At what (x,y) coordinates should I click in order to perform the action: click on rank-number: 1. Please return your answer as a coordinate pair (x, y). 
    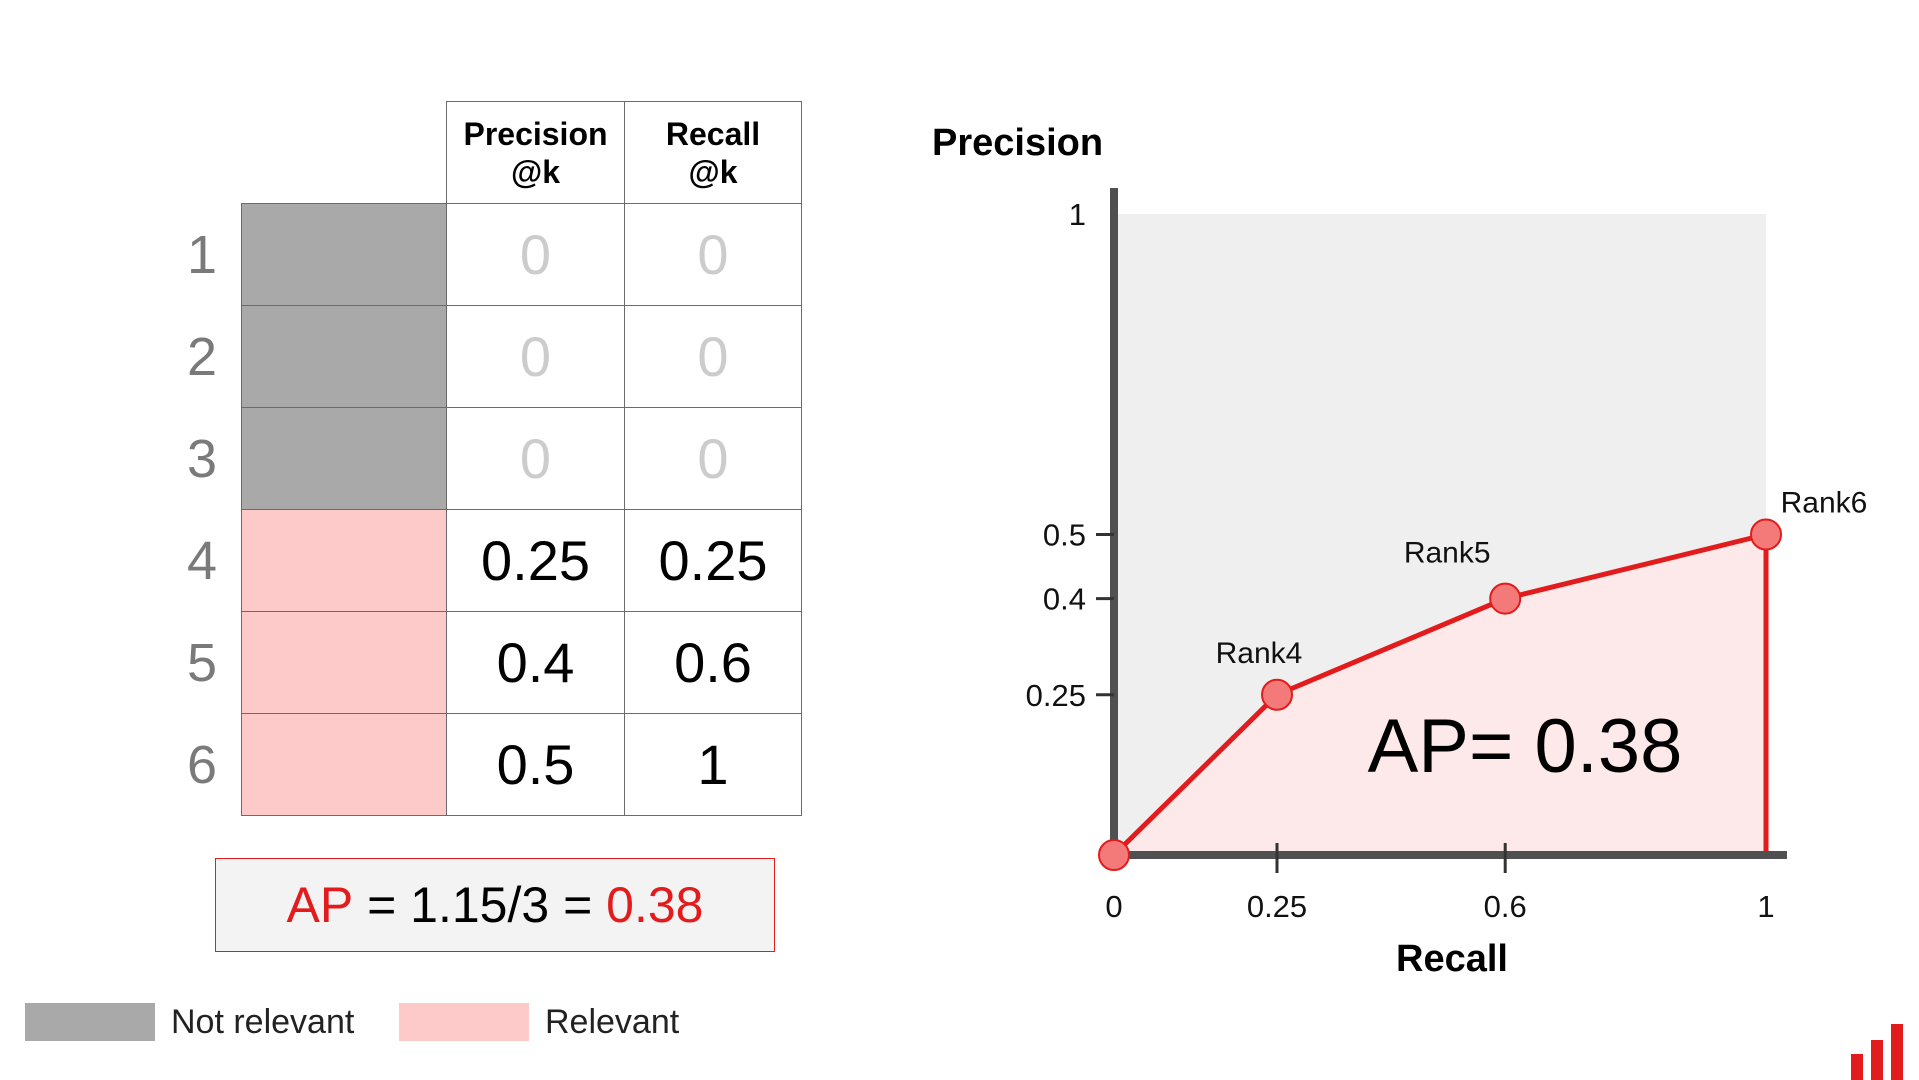
    Looking at the image, I should click on (201, 254).